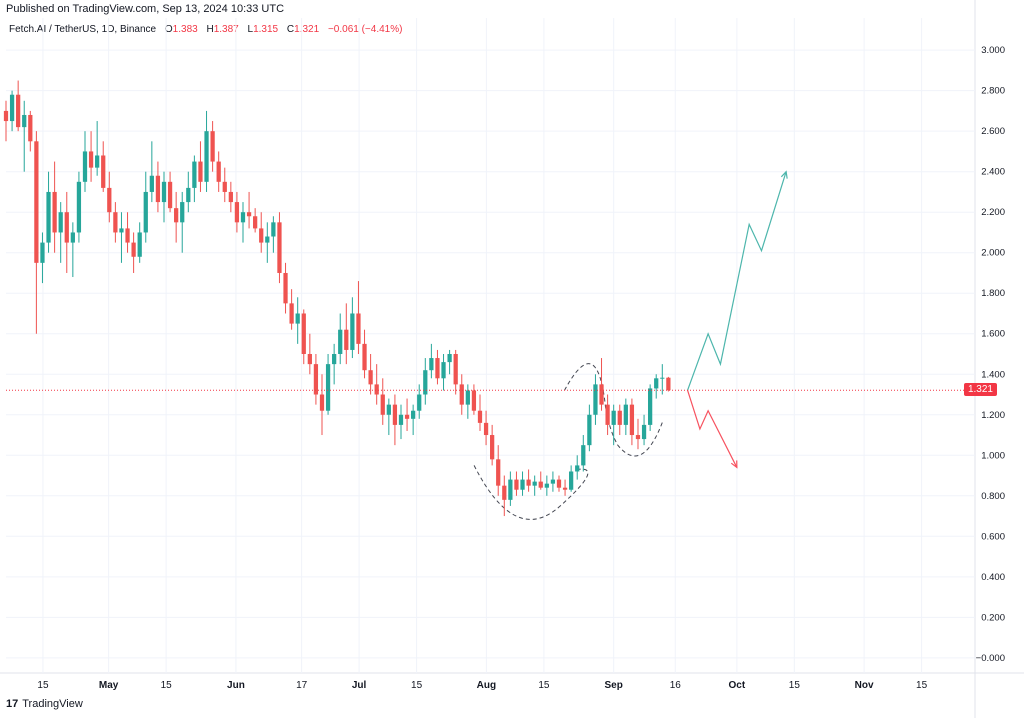 The width and height of the screenshot is (1024, 718). I want to click on y-tick-label: 0.800, so click(993, 496).